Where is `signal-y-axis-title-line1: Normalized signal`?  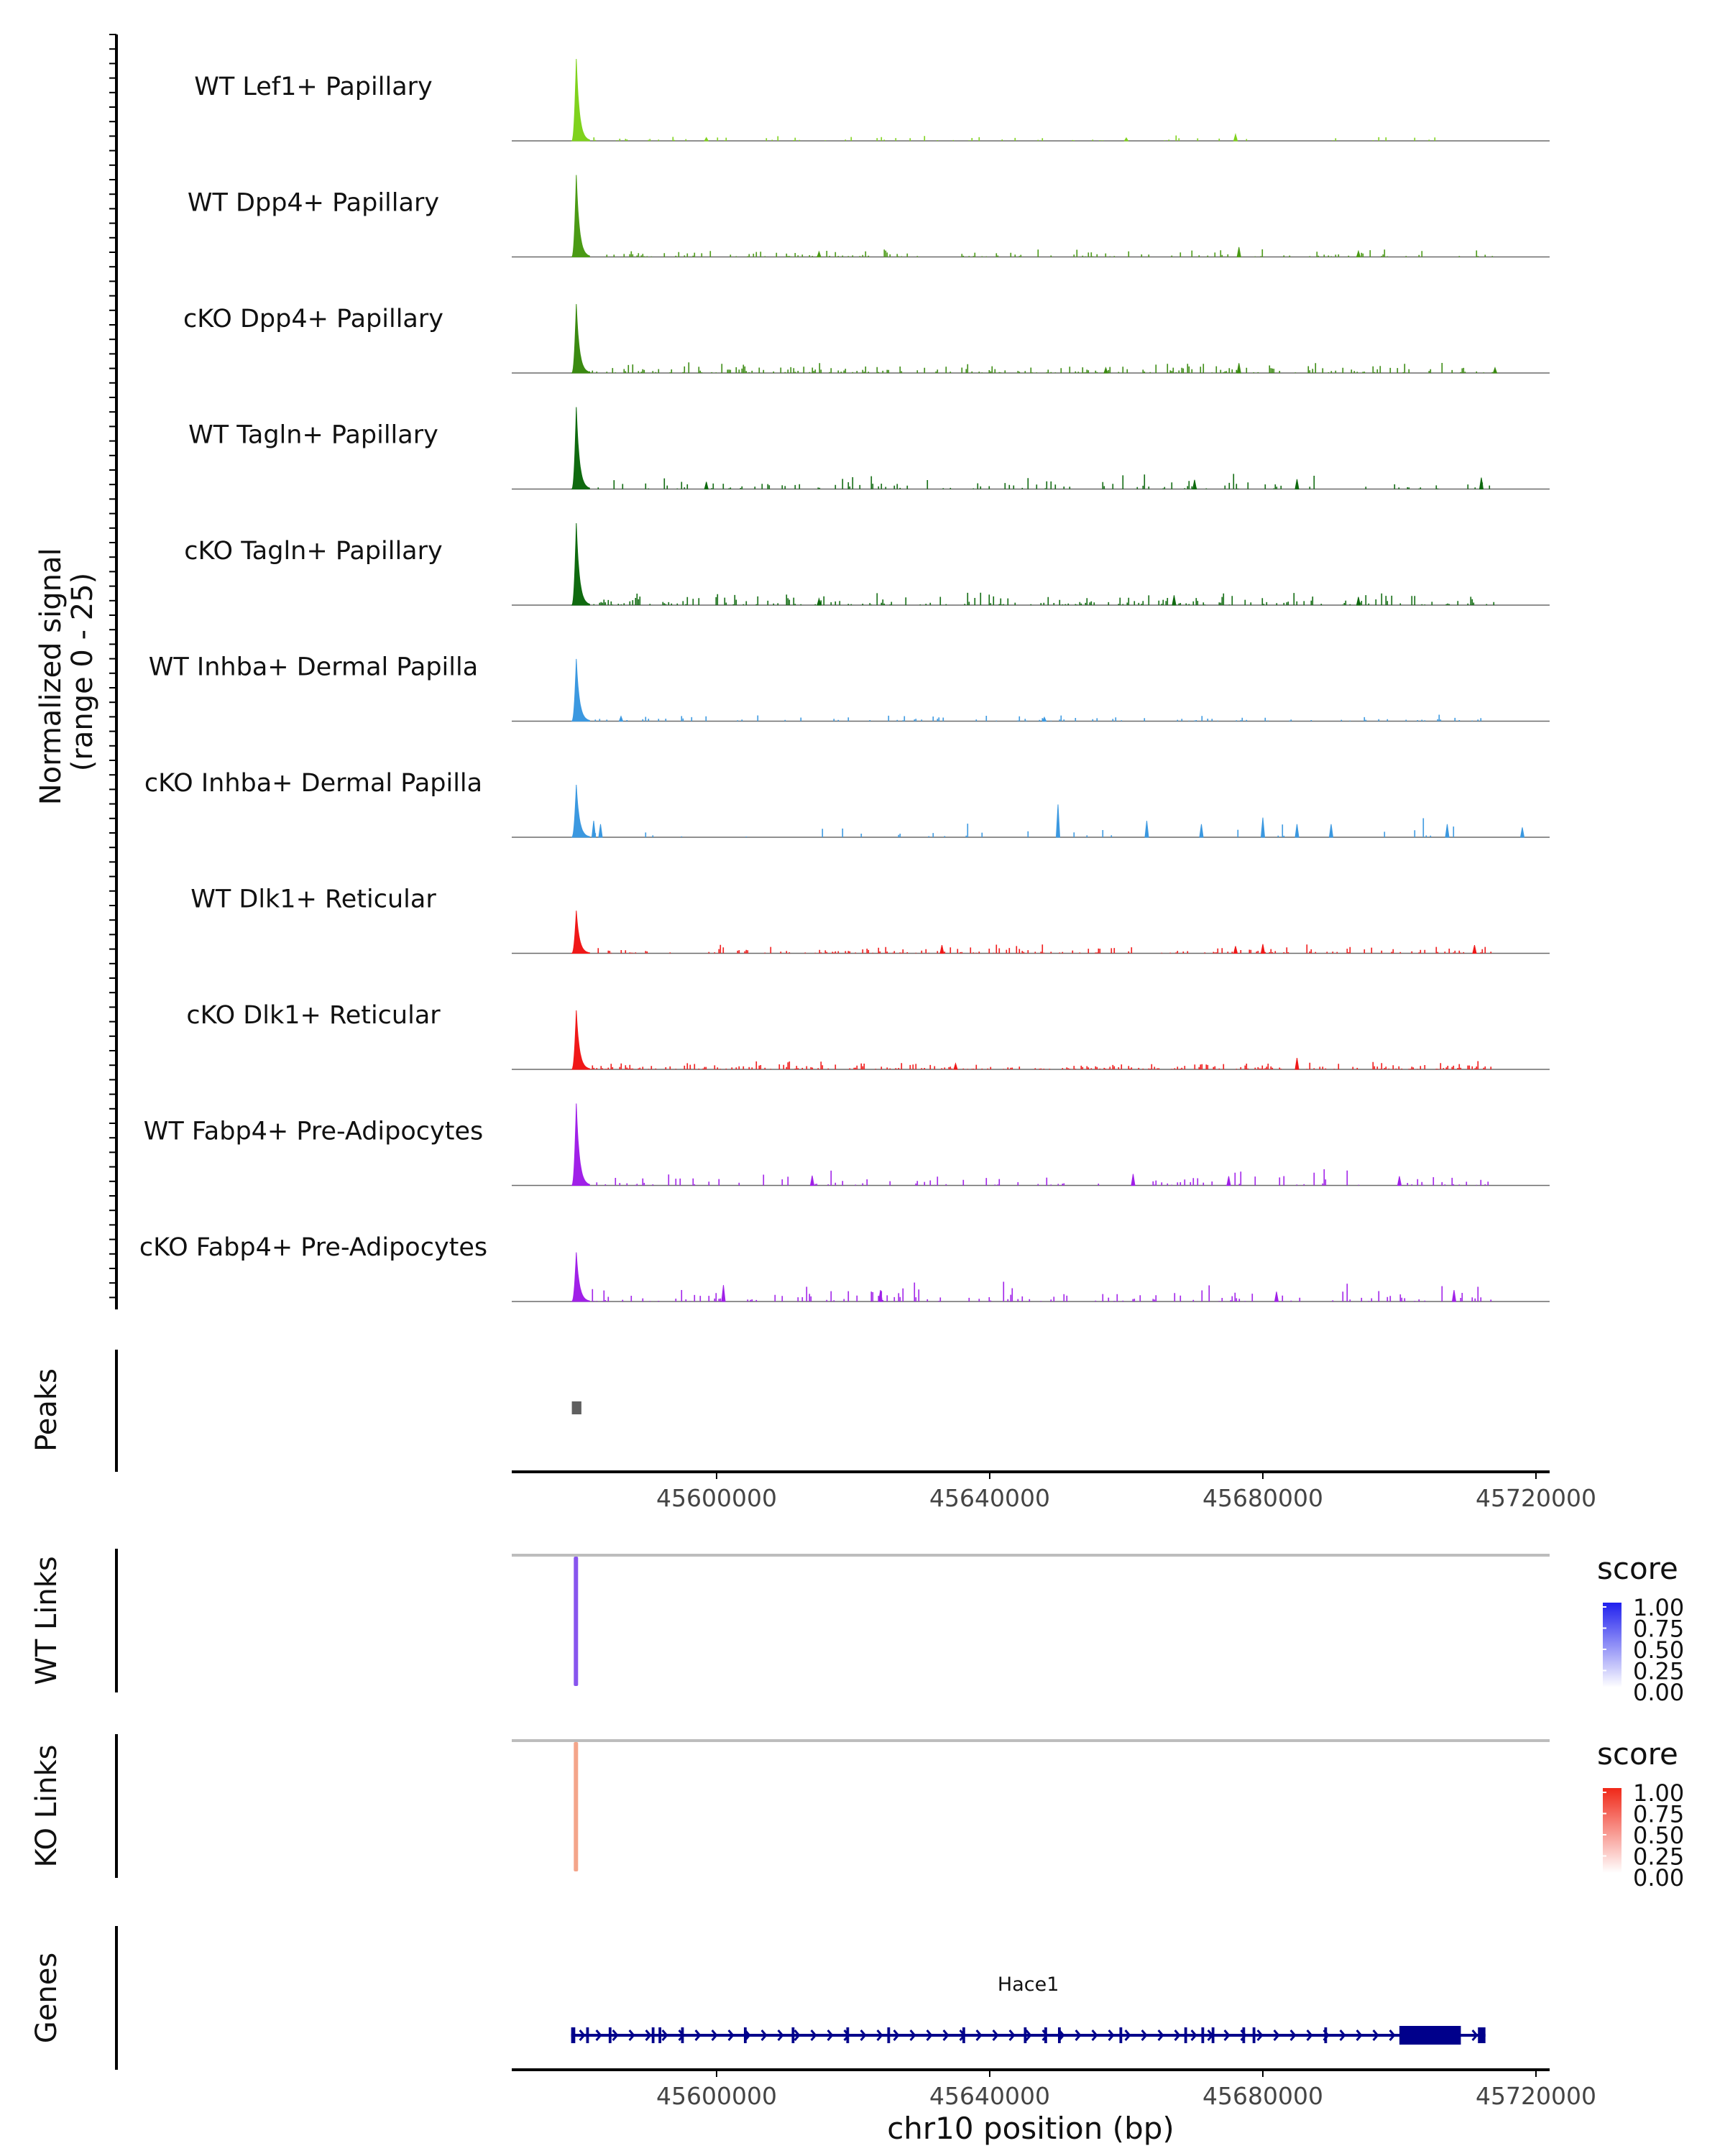
signal-y-axis-title-line1: Normalized signal is located at coordinates (51, 676).